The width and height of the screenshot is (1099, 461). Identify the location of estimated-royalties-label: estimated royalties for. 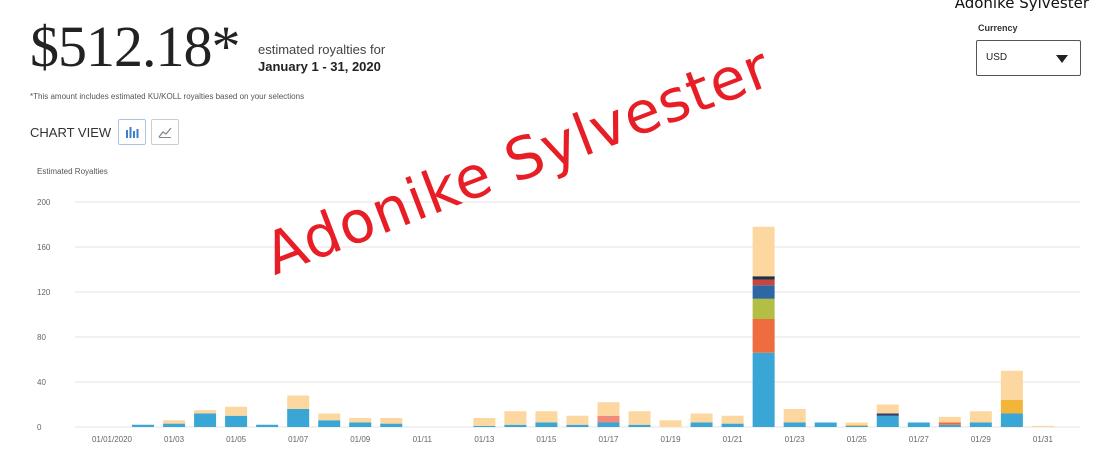
(322, 49).